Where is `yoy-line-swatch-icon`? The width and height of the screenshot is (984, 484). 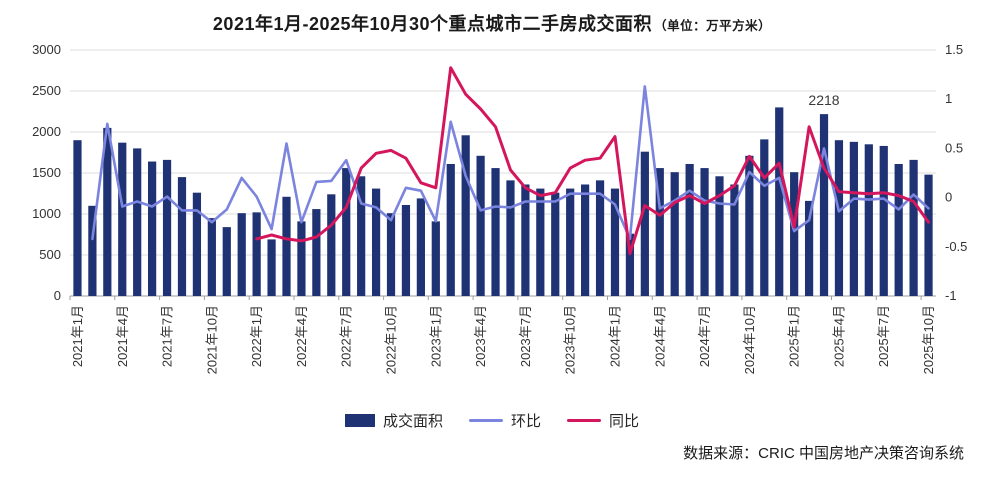
yoy-line-swatch-icon is located at coordinates (584, 420).